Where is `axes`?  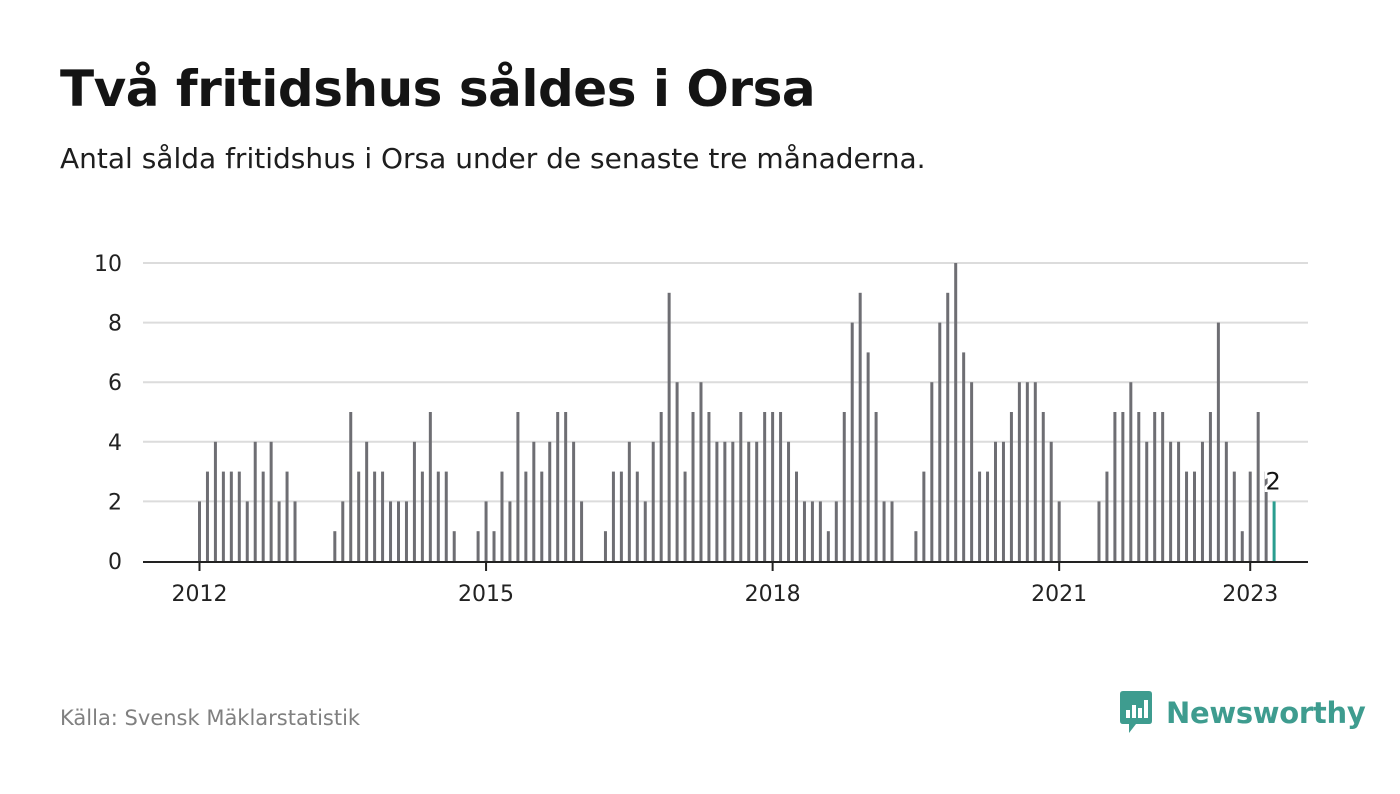 axes is located at coordinates (725, 566).